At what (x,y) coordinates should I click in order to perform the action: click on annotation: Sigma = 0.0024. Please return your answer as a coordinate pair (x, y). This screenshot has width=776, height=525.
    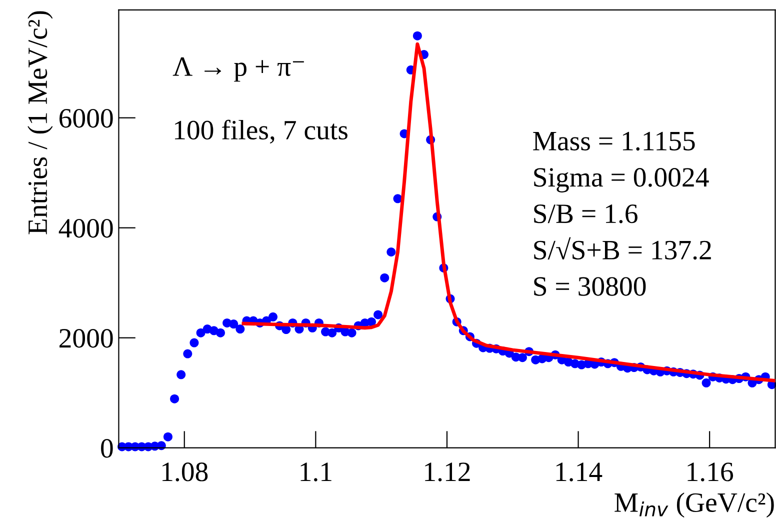
    Looking at the image, I should click on (621, 180).